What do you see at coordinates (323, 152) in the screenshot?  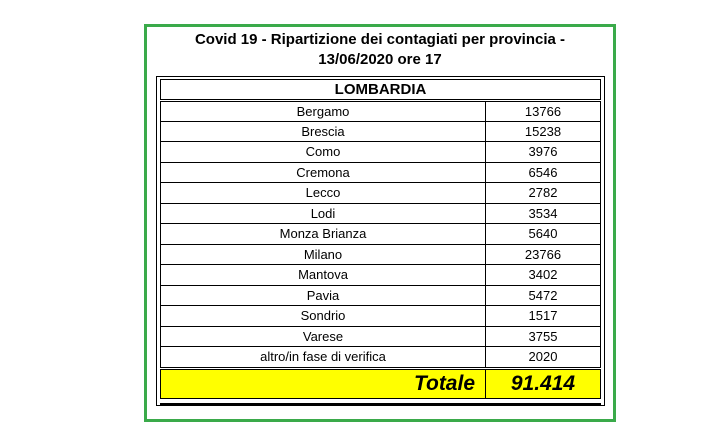 I see `province-name: Como` at bounding box center [323, 152].